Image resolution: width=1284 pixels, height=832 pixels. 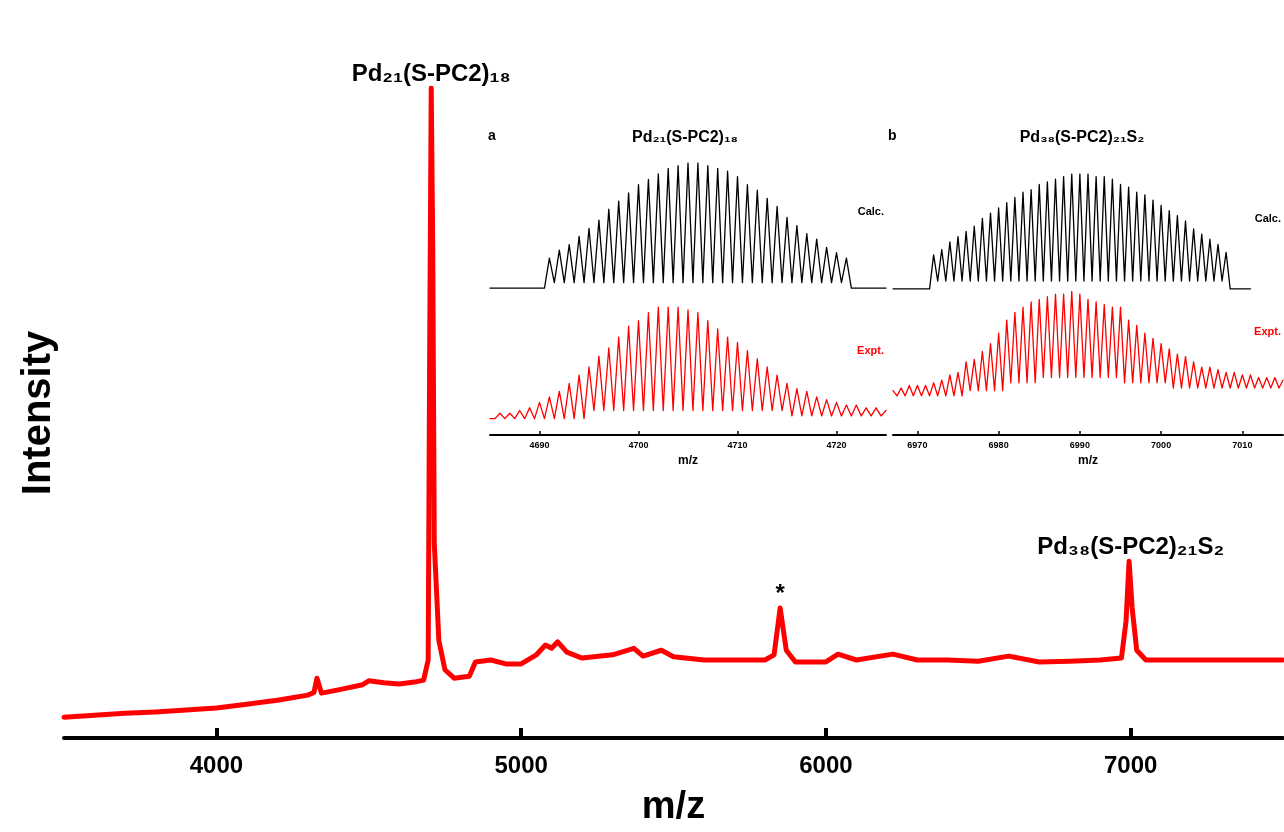 What do you see at coordinates (521, 764) in the screenshot?
I see `x-tick-label: 5000` at bounding box center [521, 764].